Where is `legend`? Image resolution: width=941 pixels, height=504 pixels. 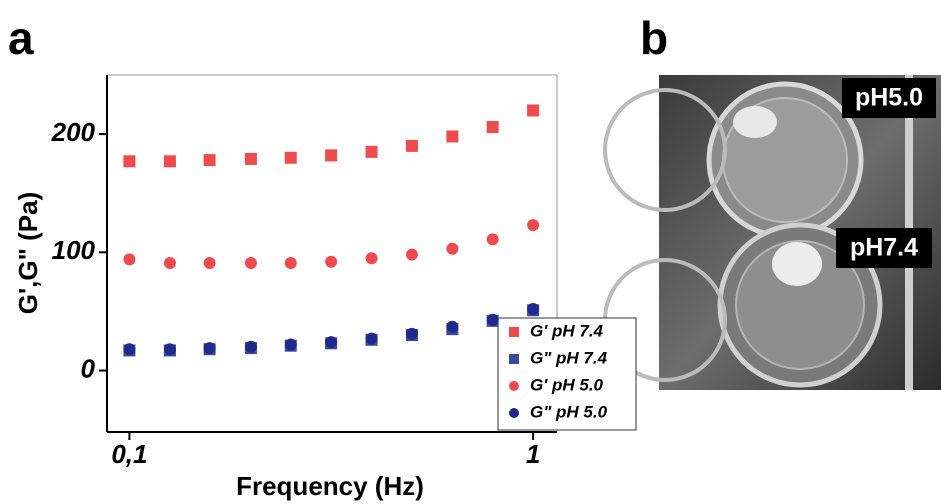
legend is located at coordinates (567, 374).